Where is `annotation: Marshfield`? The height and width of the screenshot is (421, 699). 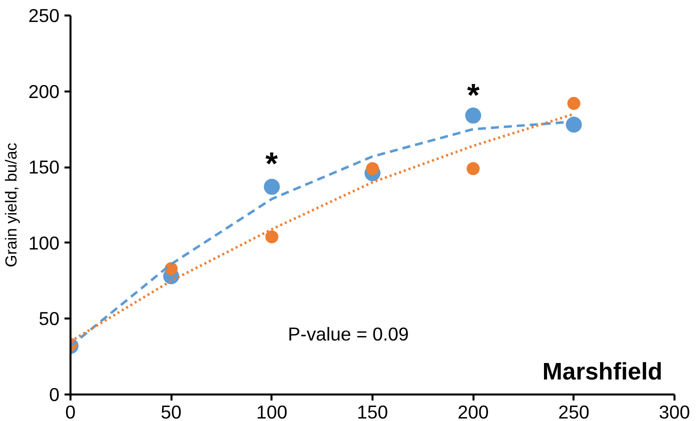
annotation: Marshfield is located at coordinates (602, 372).